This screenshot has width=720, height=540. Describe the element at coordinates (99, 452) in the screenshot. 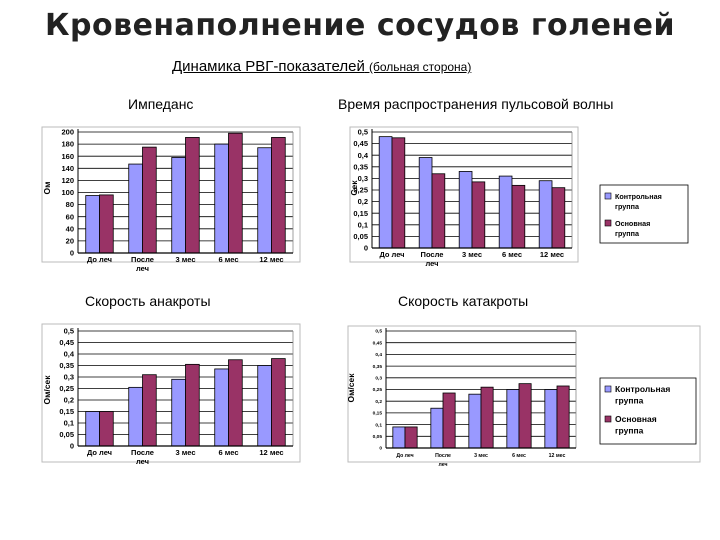

I see `x-tick-label-anacrota: До леч` at that location.